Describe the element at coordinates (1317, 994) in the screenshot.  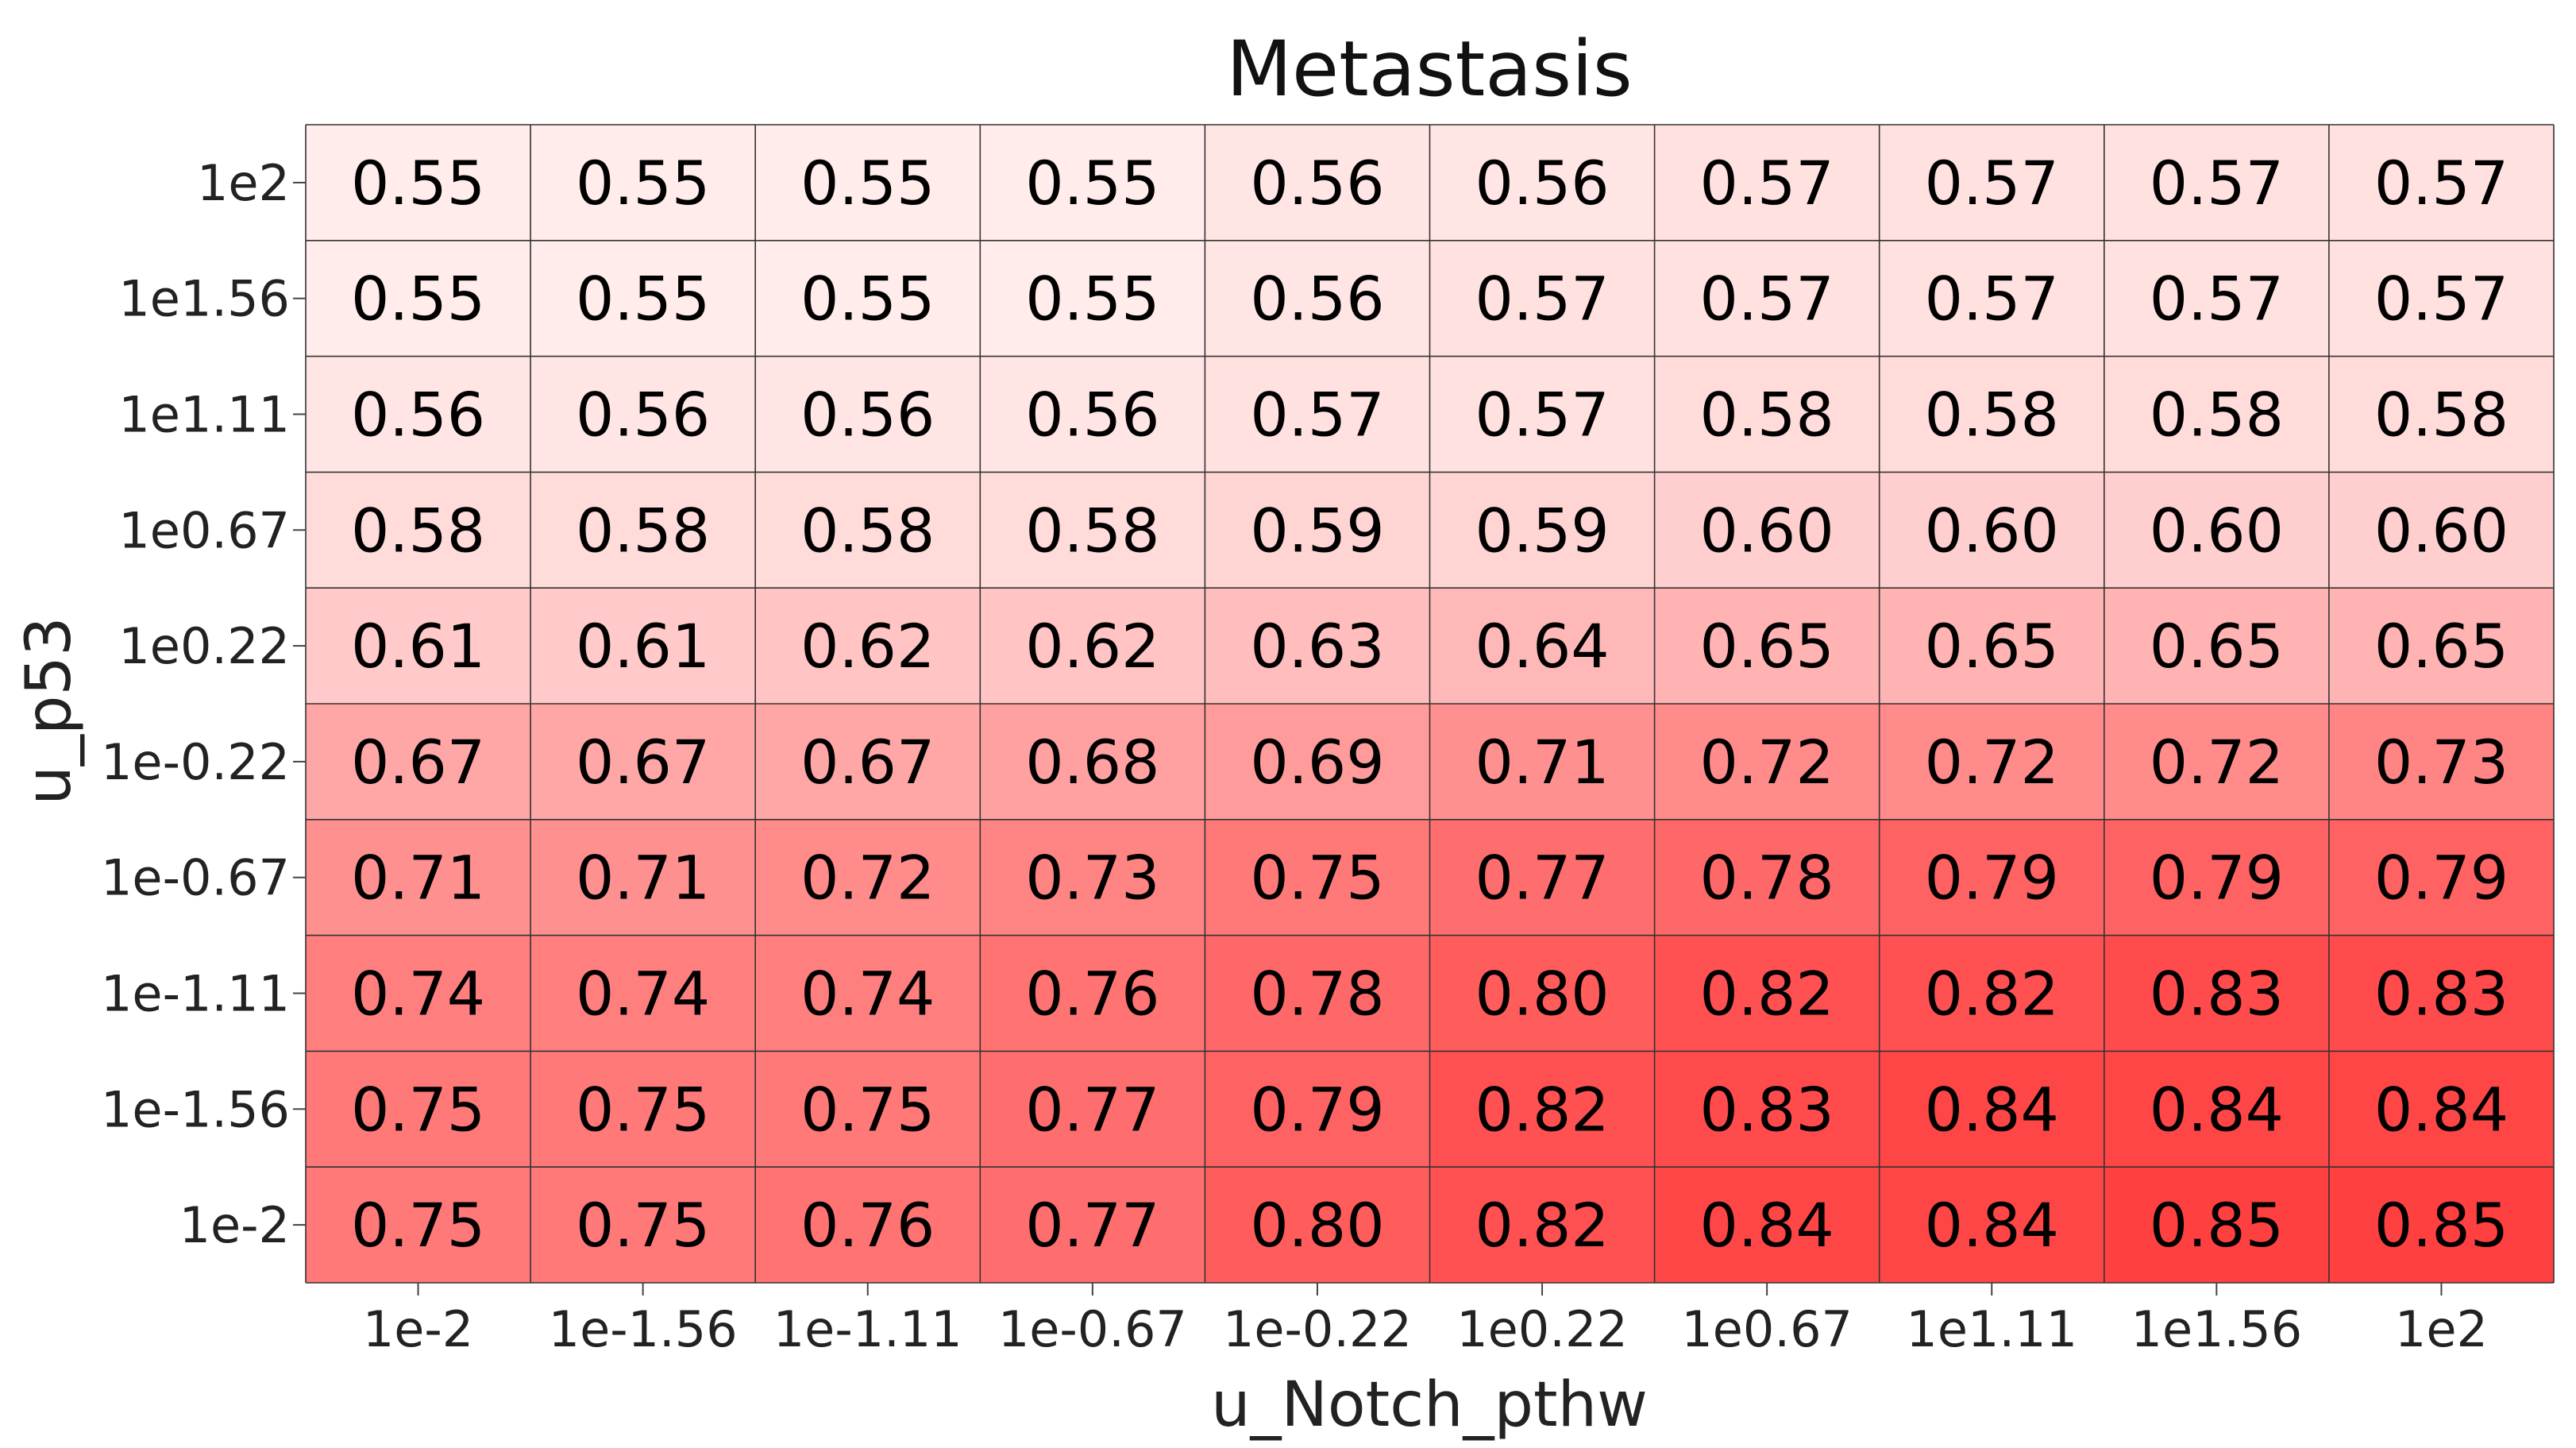
I see `cell-value-label: 0.78` at that location.